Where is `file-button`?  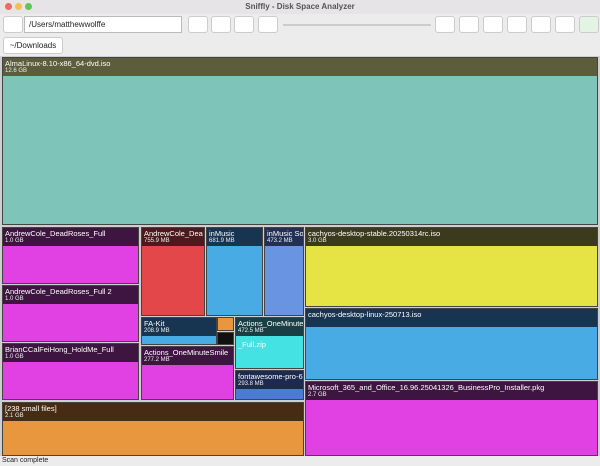
file-button is located at coordinates (541, 24).